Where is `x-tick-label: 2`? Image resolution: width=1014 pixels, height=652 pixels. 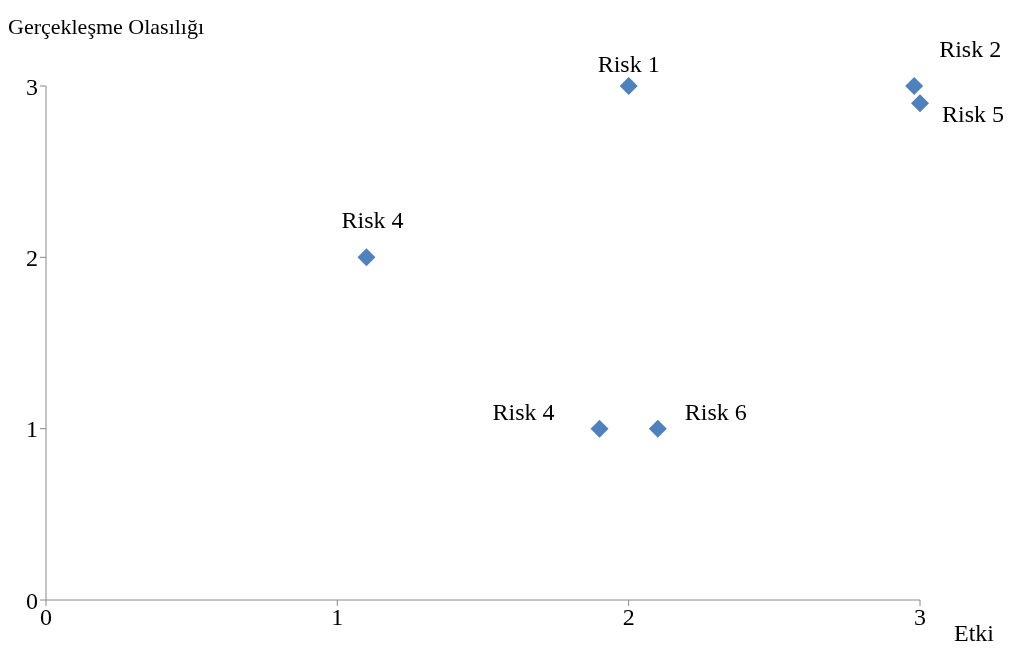
x-tick-label: 2 is located at coordinates (628, 617).